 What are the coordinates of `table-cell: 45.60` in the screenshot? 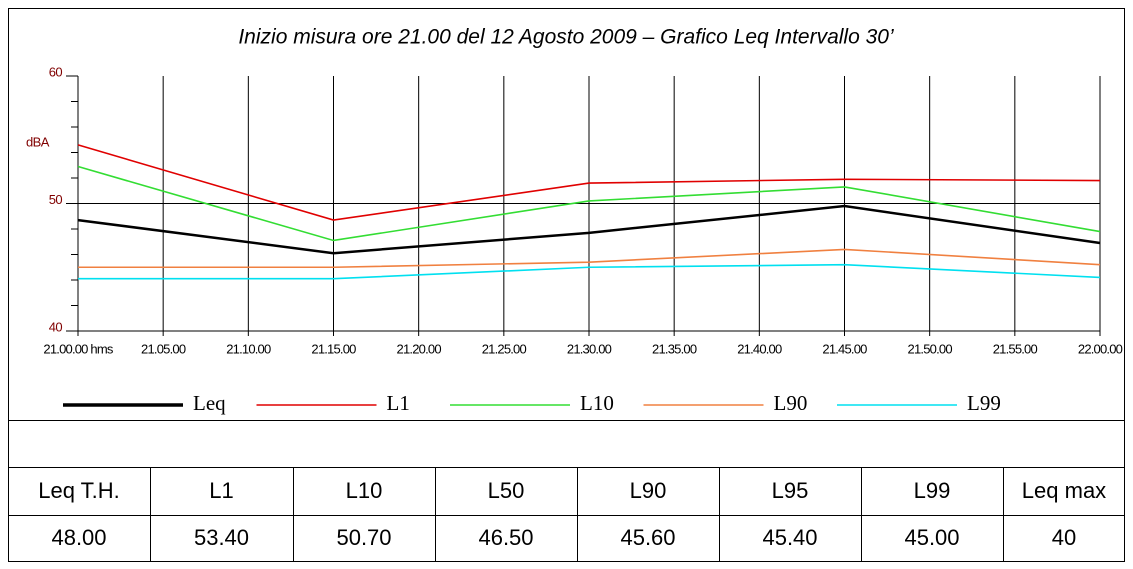 It's located at (647, 537).